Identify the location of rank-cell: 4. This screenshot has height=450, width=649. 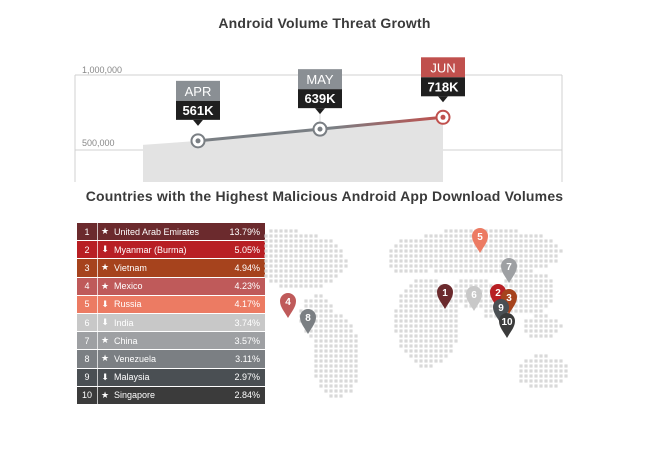
(87, 286).